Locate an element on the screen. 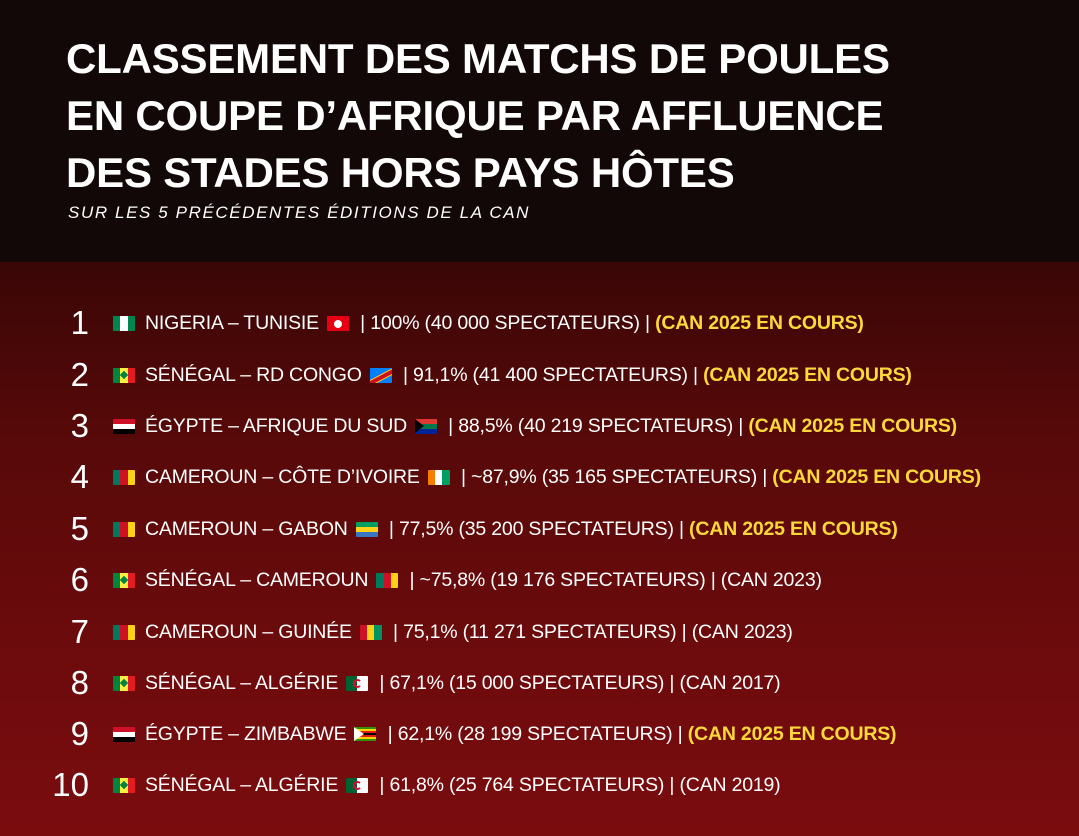 The height and width of the screenshot is (836, 1079). title-line-2: EN COUPE D’AFRIQUE PAR AFFLUENCE is located at coordinates (475, 115).